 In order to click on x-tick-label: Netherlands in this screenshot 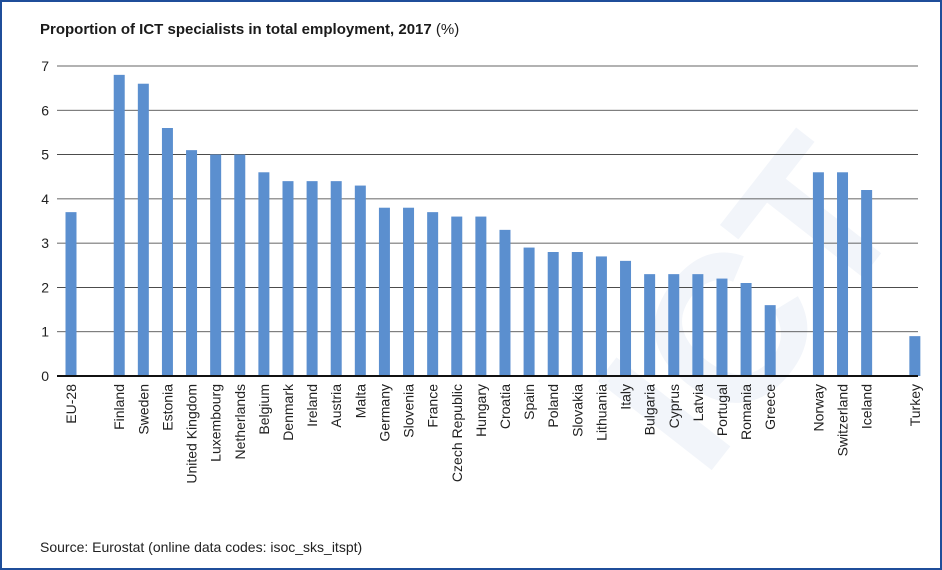, I will do `click(240, 422)`.